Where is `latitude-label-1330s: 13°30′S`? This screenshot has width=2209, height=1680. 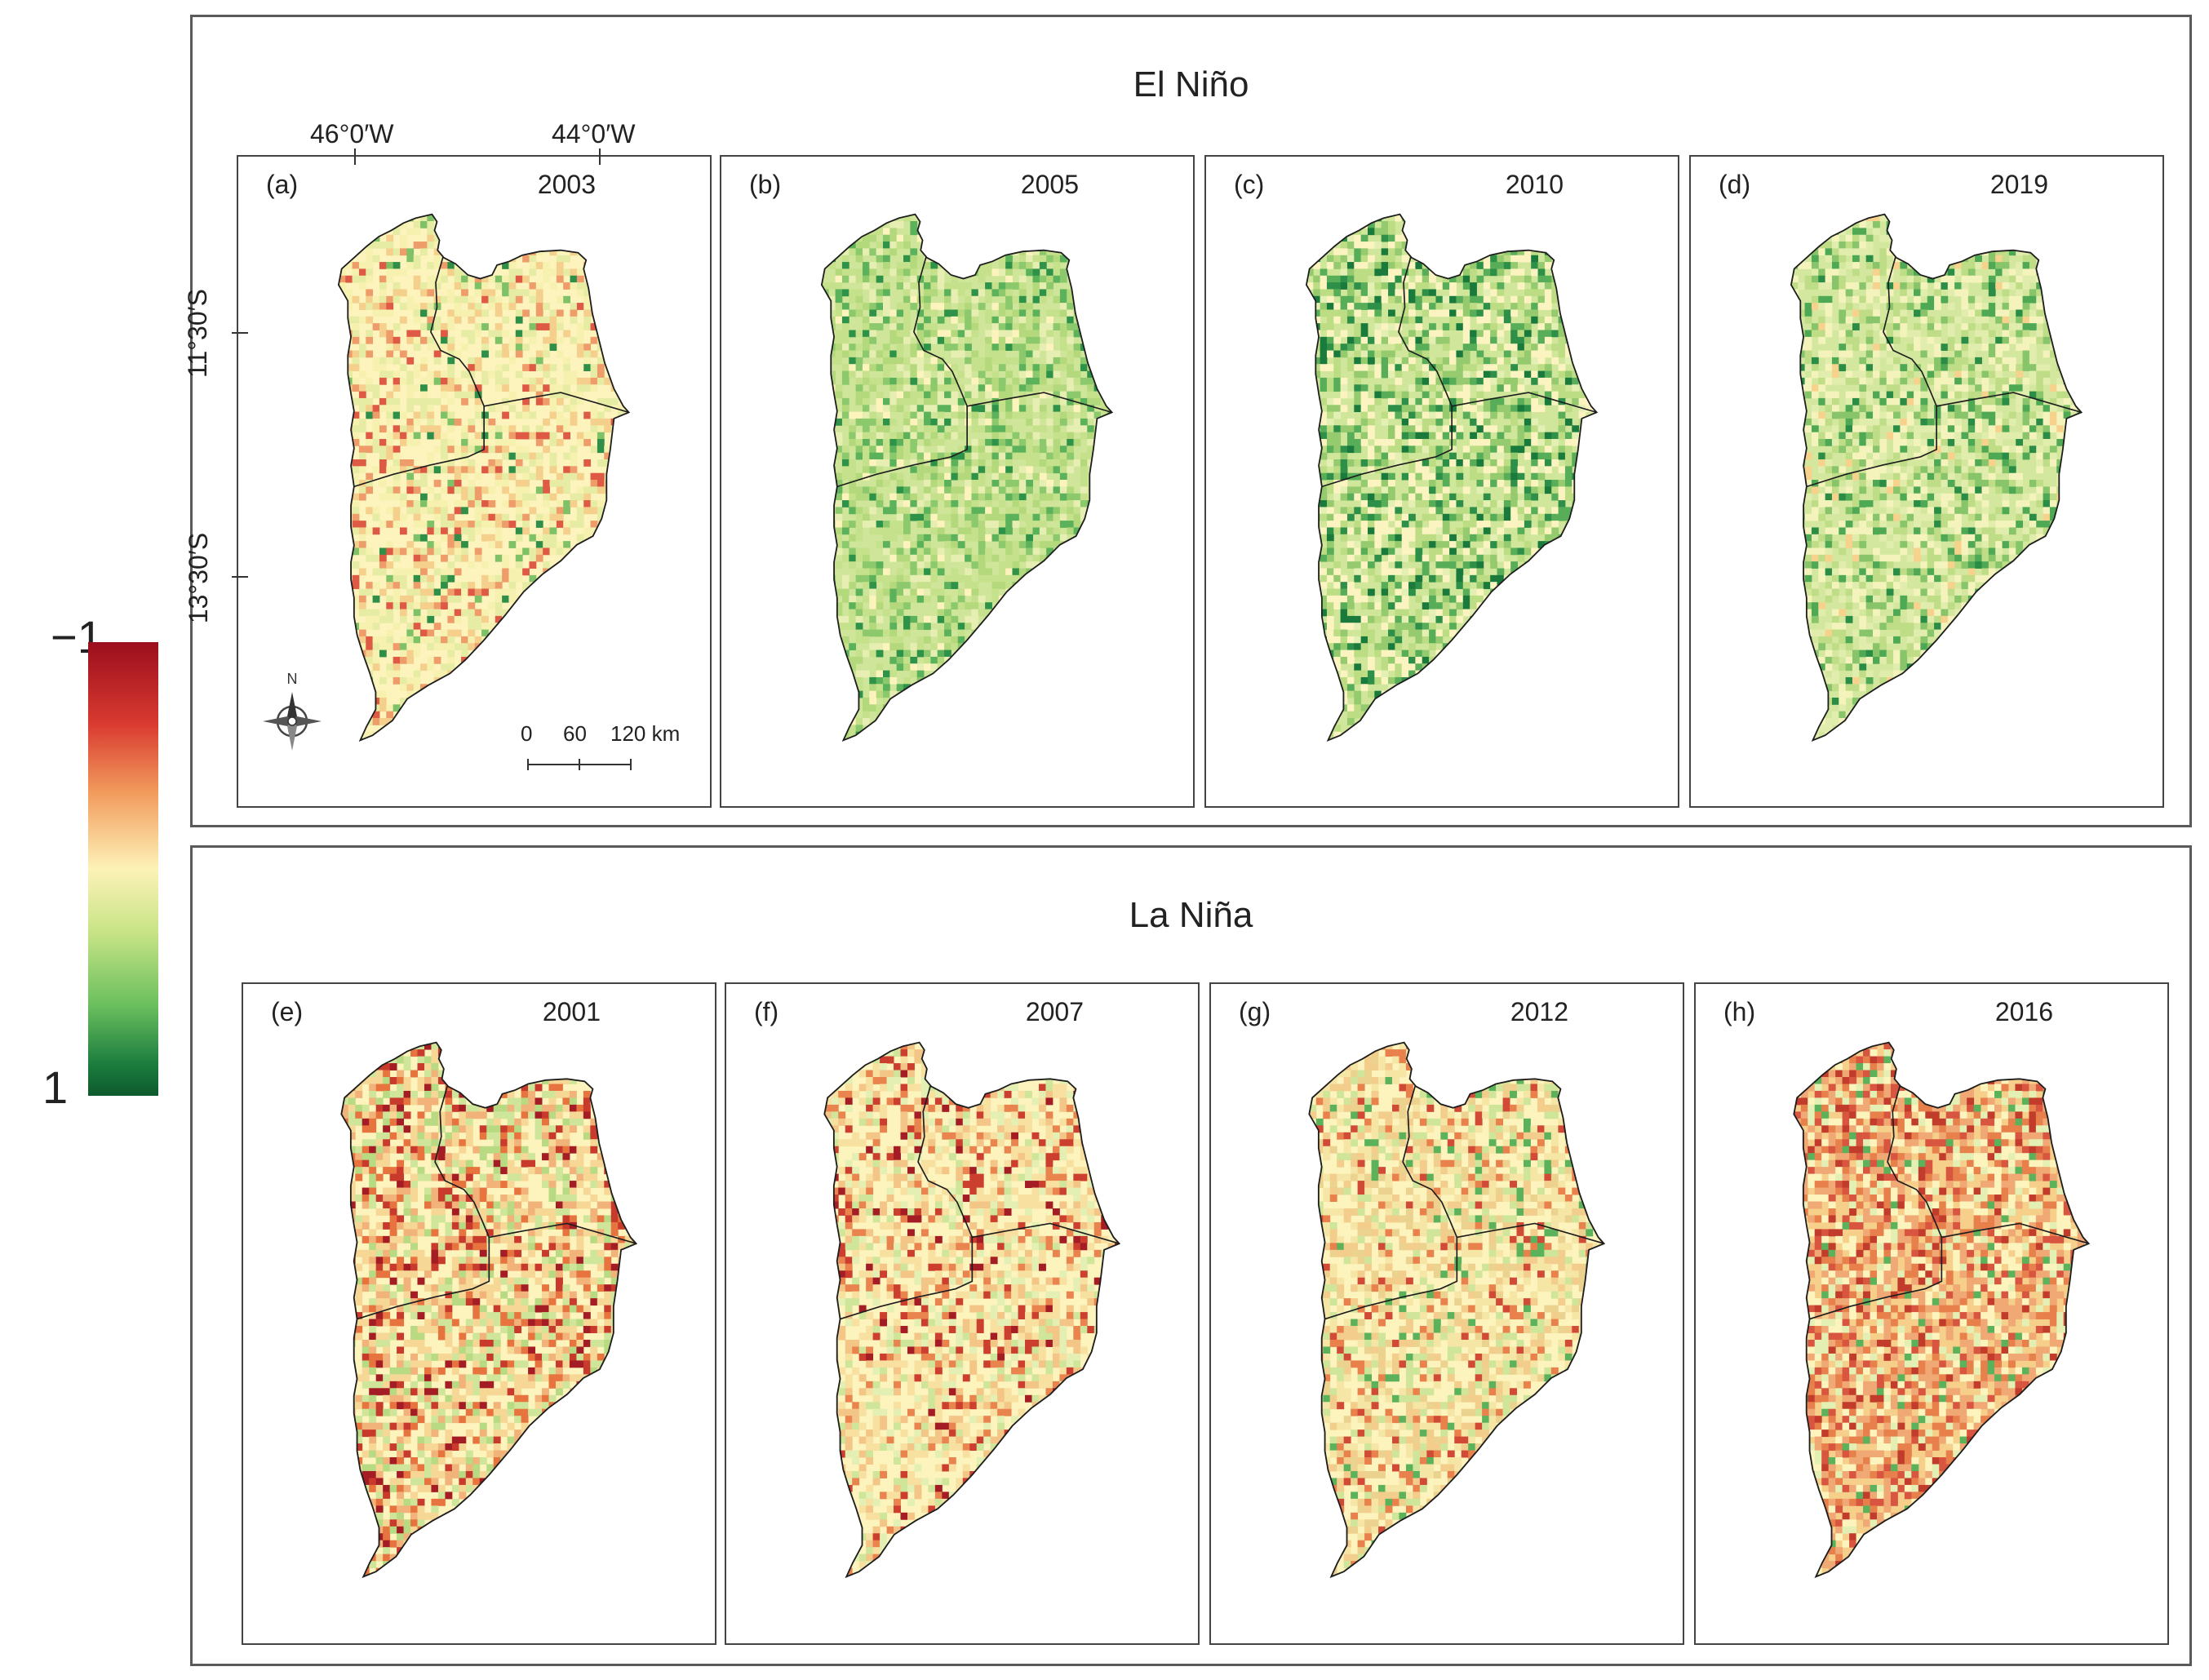 latitude-label-1330s: 13°30′S is located at coordinates (199, 578).